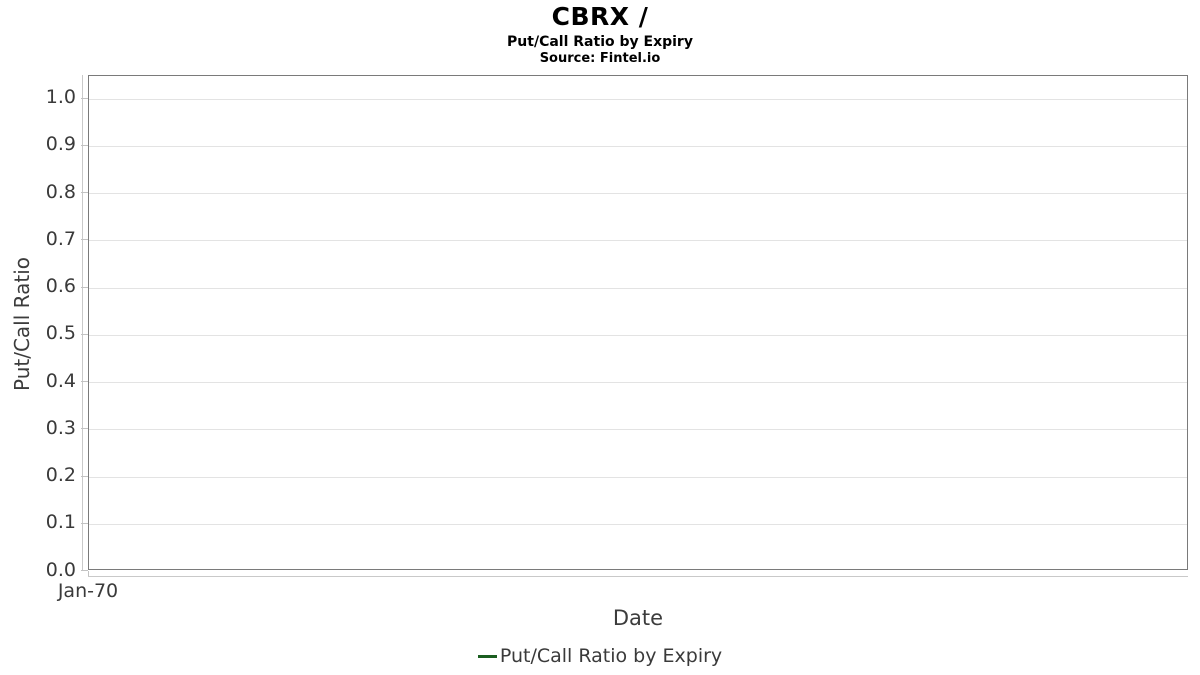 This screenshot has height=675, width=1200. I want to click on y-tick-label: 0.6, so click(60, 286).